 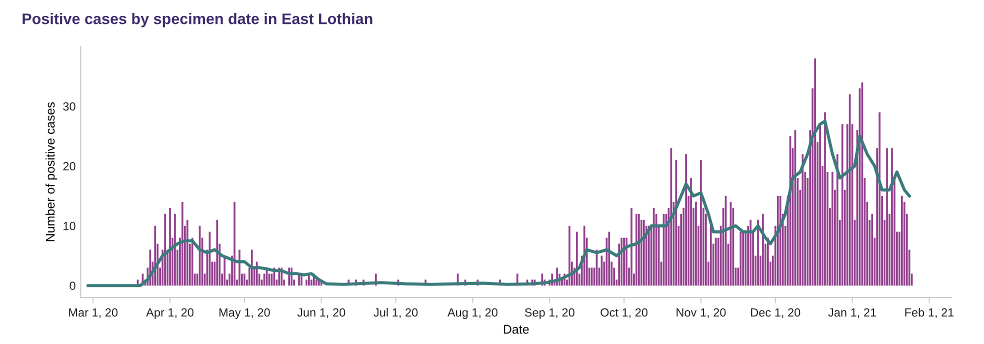 I want to click on y-axis-title: Number of positive cases, so click(x=51, y=172).